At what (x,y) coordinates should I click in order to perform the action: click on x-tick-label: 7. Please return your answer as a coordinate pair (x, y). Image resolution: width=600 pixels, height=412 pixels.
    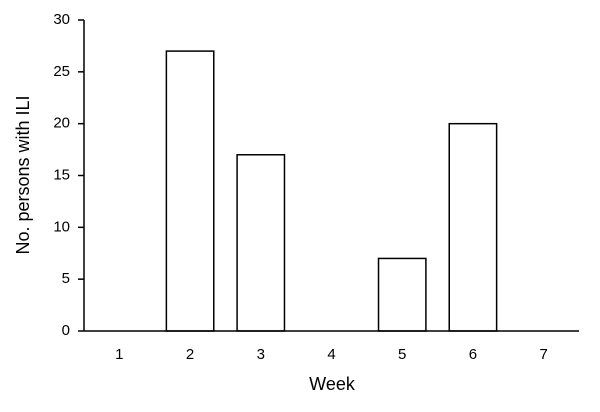
    Looking at the image, I should click on (543, 354).